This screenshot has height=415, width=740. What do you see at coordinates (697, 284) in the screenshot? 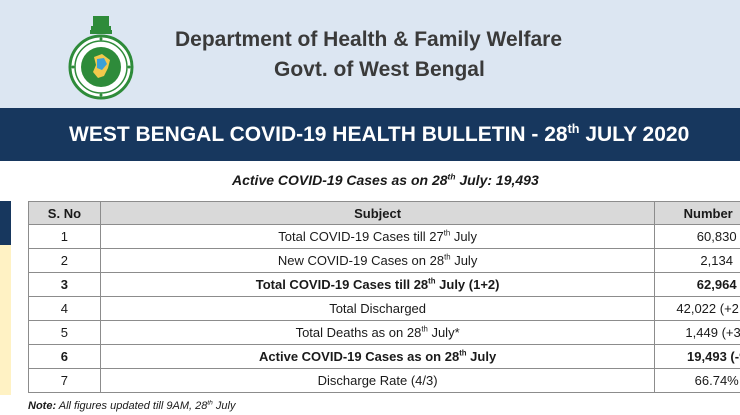
I see `row-number: 62,964` at bounding box center [697, 284].